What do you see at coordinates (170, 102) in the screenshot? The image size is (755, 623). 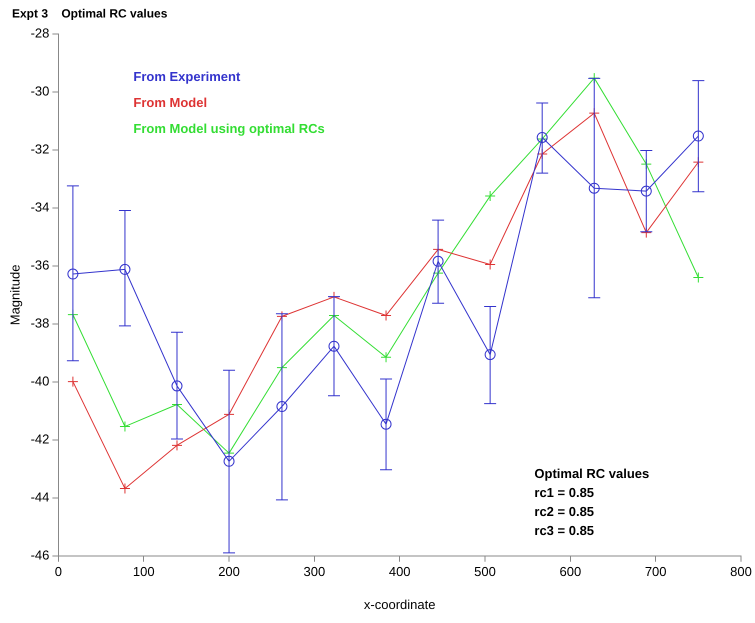 I see `text: From Model` at bounding box center [170, 102].